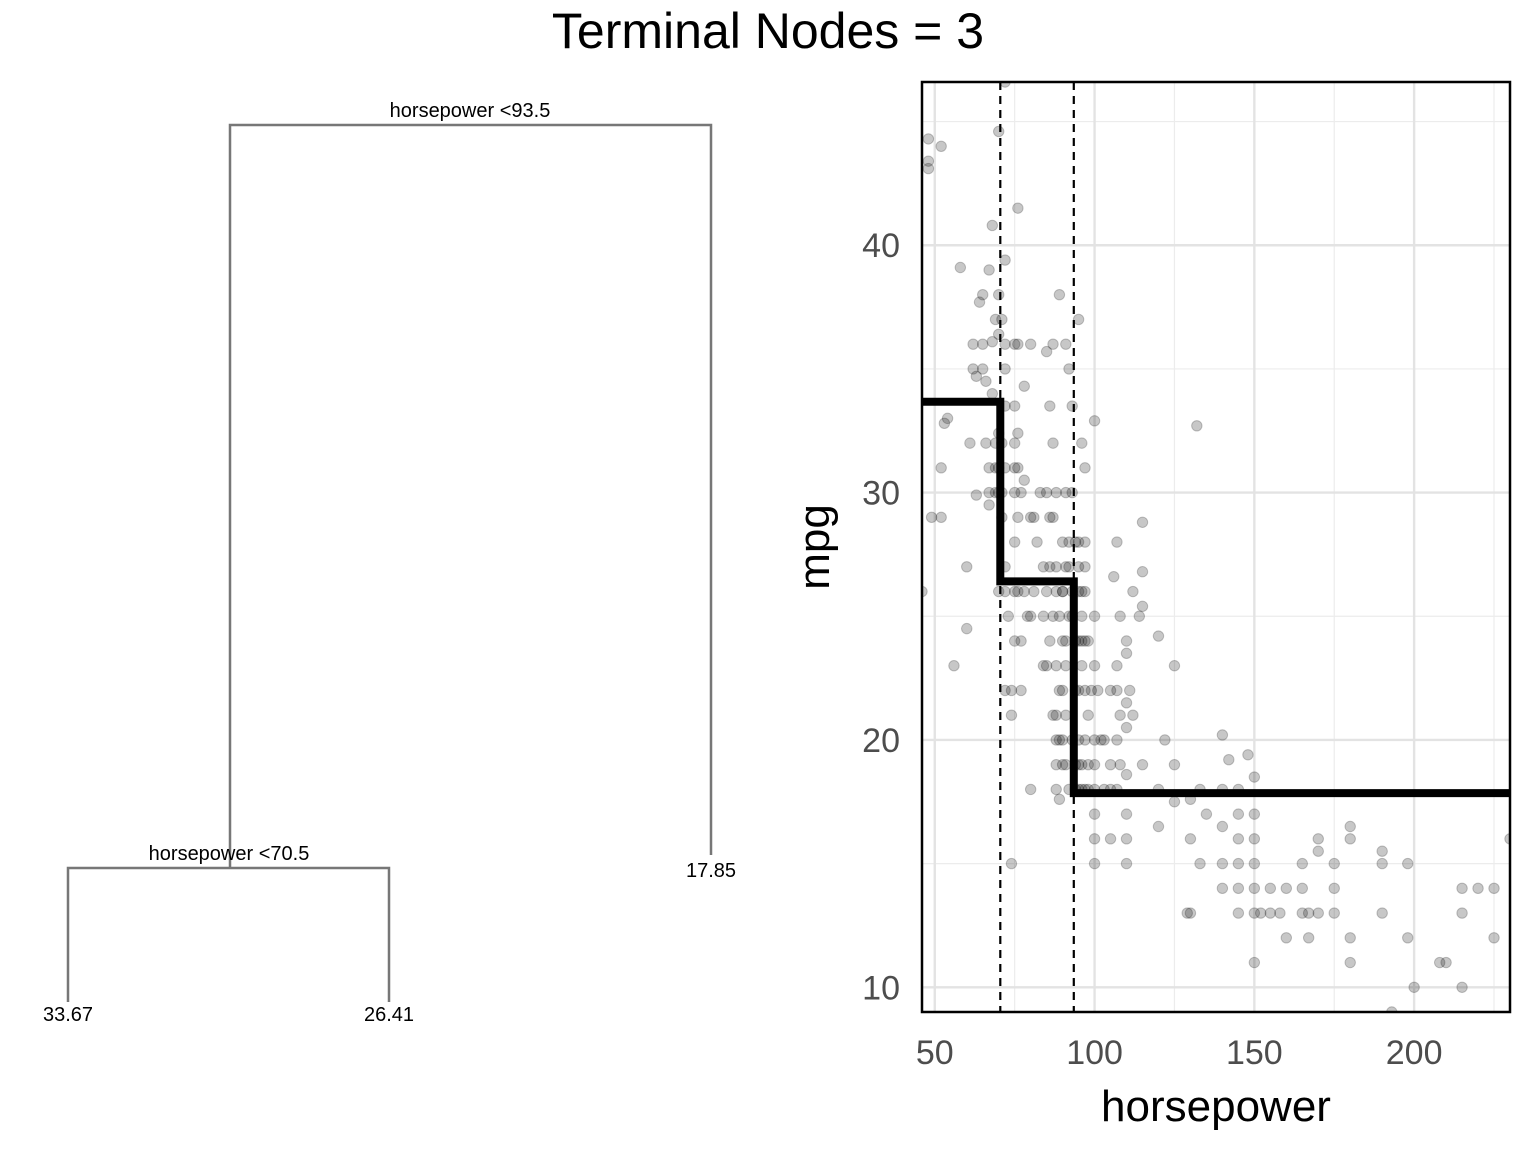  I want to click on x-tick-label: 100, so click(1094, 1053).